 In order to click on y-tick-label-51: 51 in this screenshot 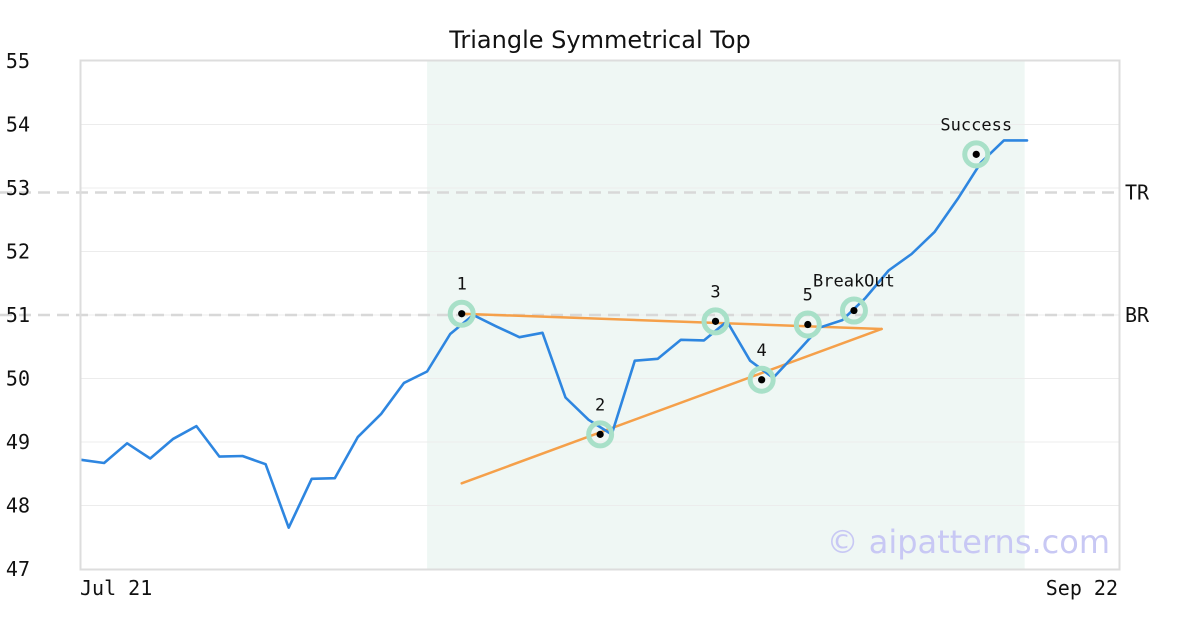, I will do `click(18, 315)`.